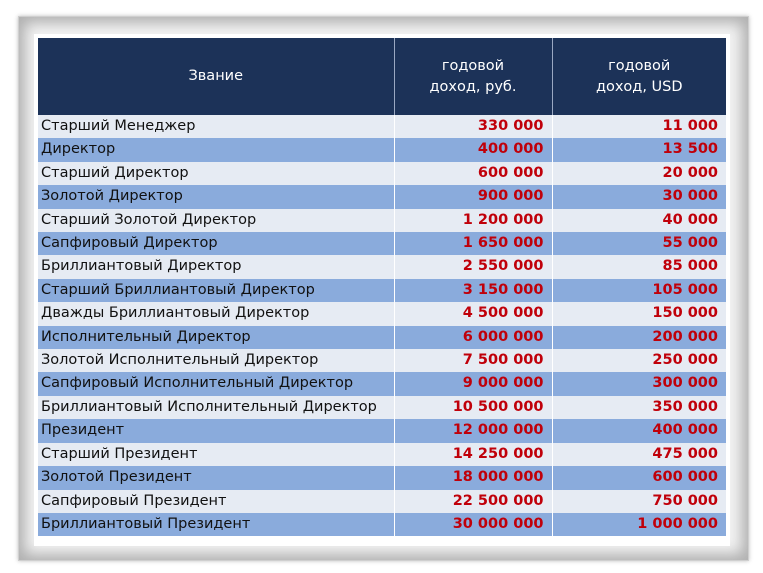 This screenshot has width=763, height=573. I want to click on rank-cell: Старший Директор, so click(216, 173).